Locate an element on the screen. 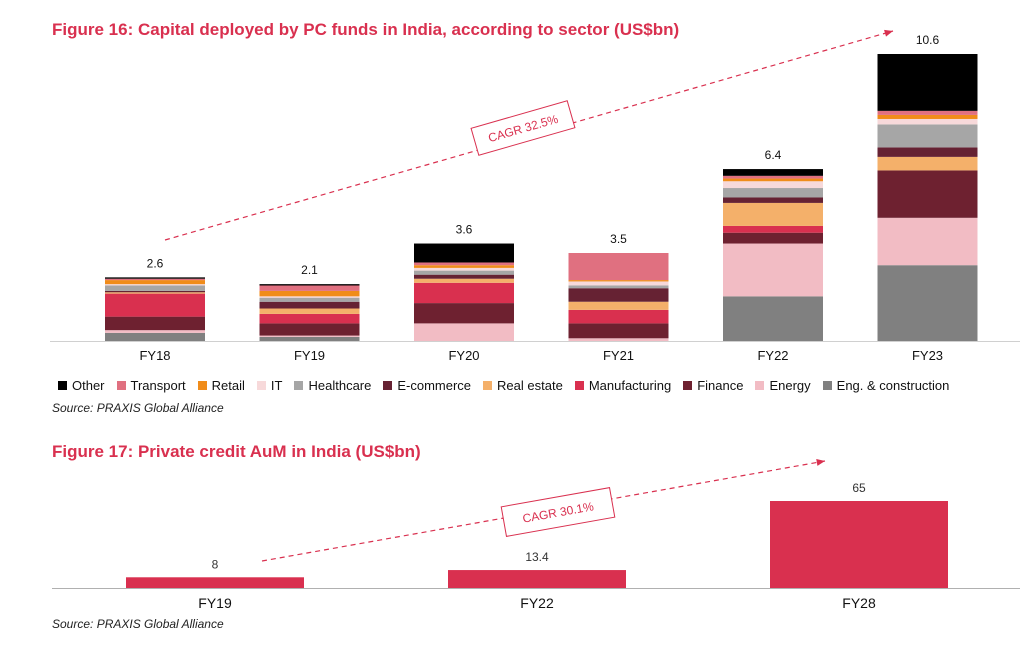 The width and height of the screenshot is (1025, 672). x-tick-label-2-fy19: FY19 is located at coordinates (215, 603).